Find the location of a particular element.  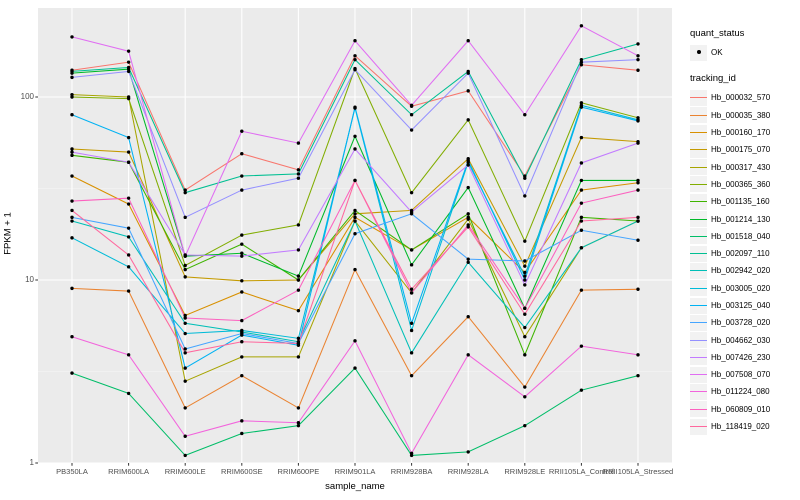

legend-item-Hb_011224_080: Hb_011224_080 is located at coordinates (744, 391).